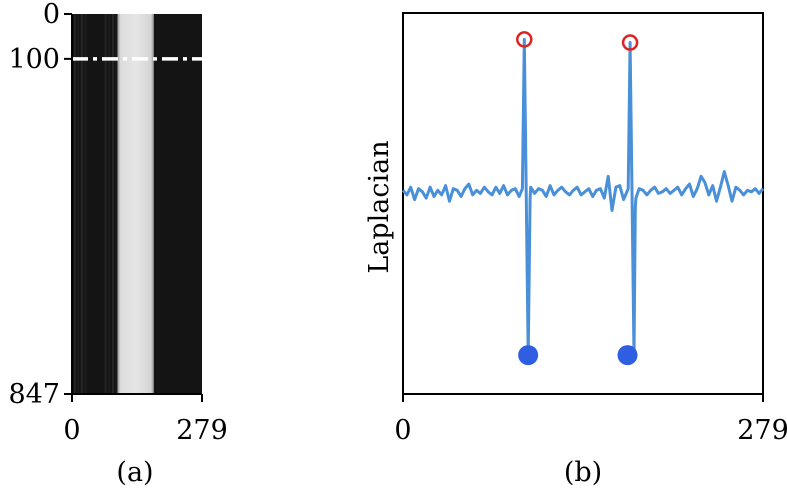 This screenshot has width=787, height=495. I want to click on a-y-tick-label: 847, so click(34, 394).